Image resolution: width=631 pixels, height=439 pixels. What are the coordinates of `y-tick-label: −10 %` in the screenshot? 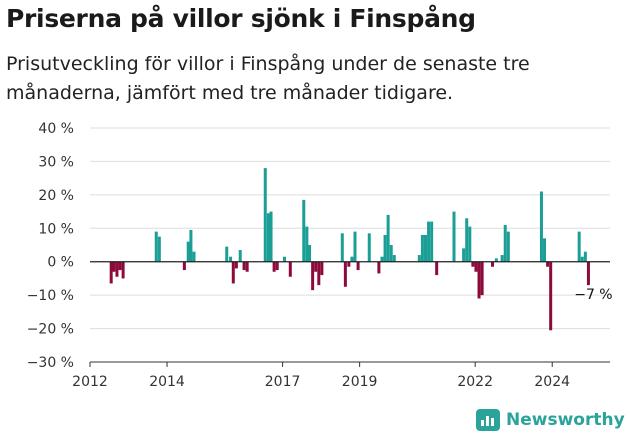 It's located at (50, 296).